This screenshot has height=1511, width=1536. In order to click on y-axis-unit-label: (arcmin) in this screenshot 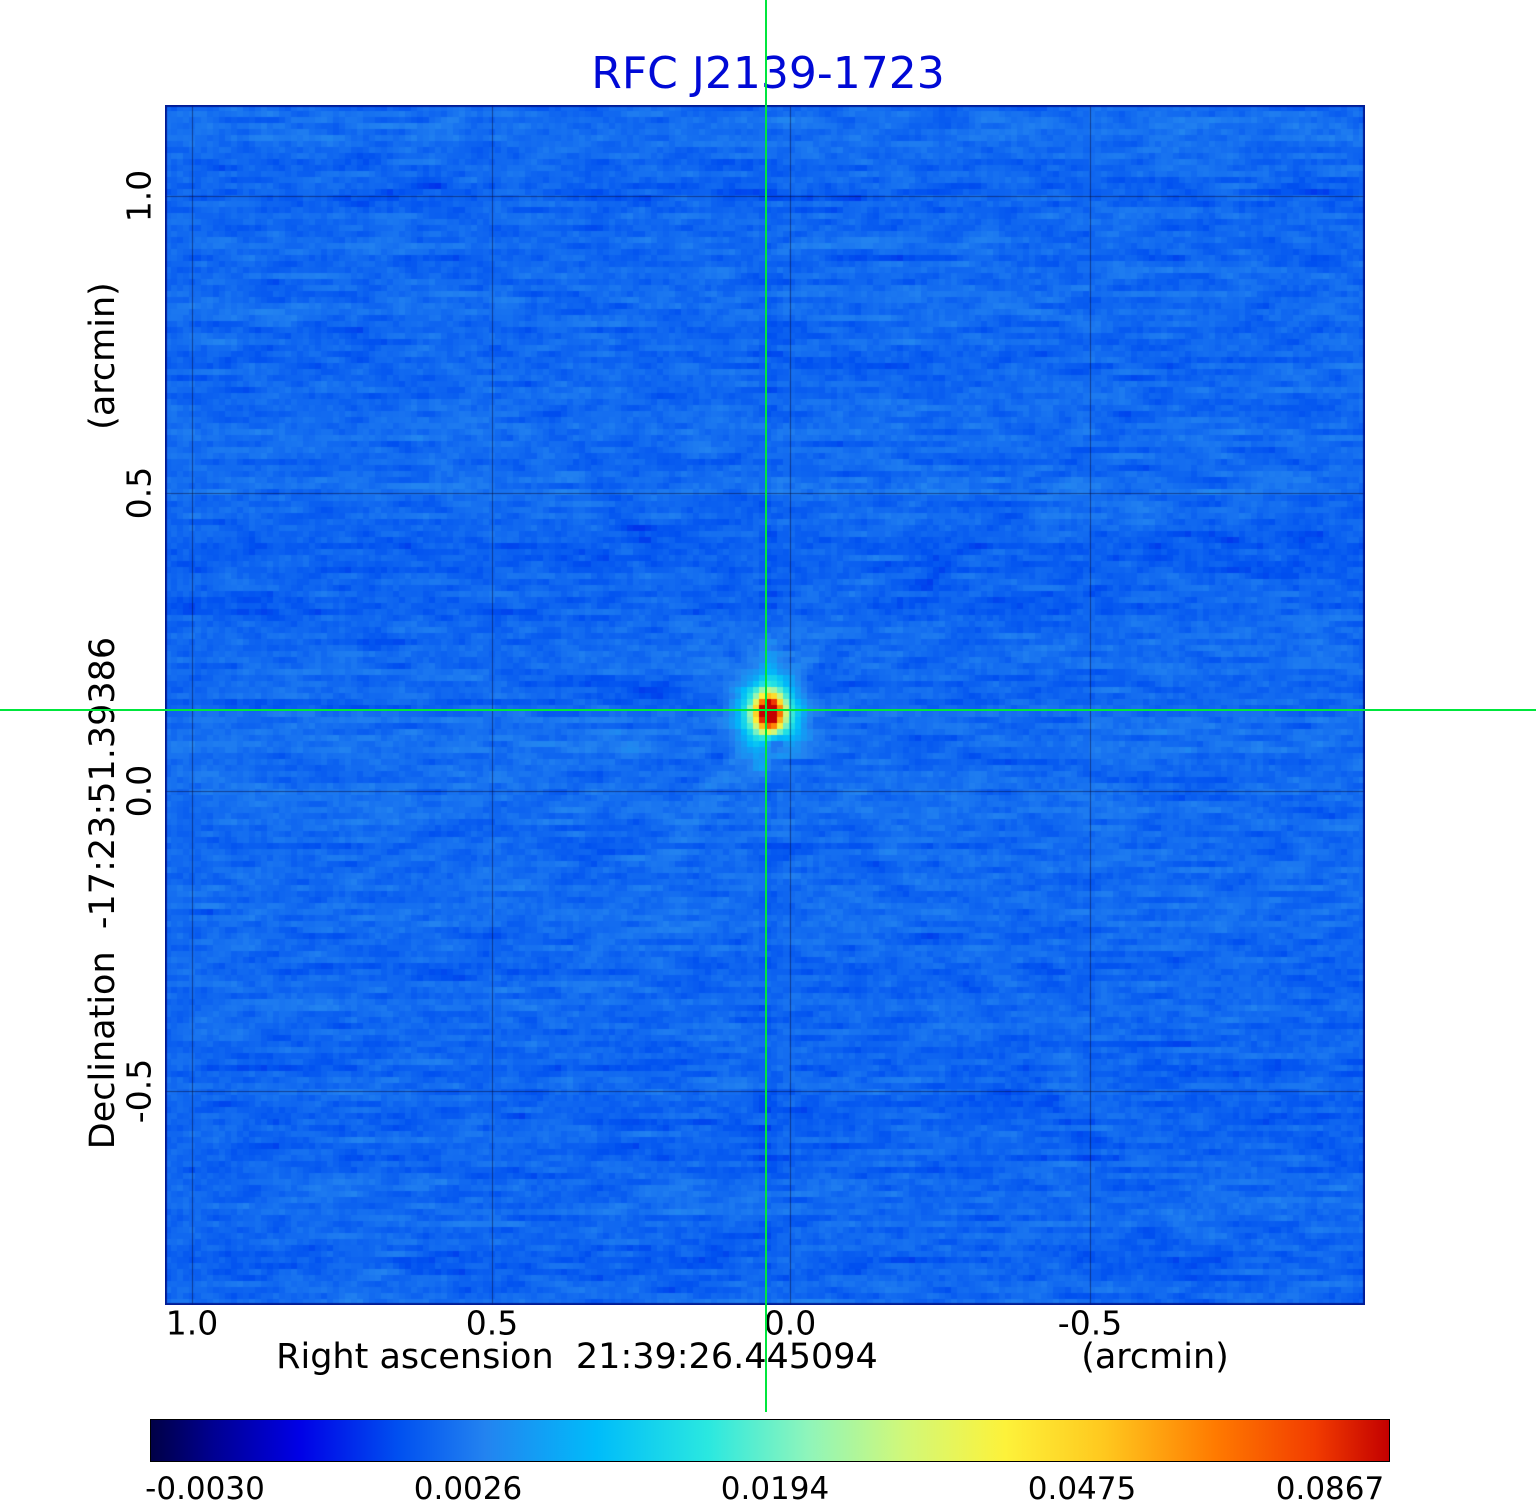, I will do `click(103, 356)`.